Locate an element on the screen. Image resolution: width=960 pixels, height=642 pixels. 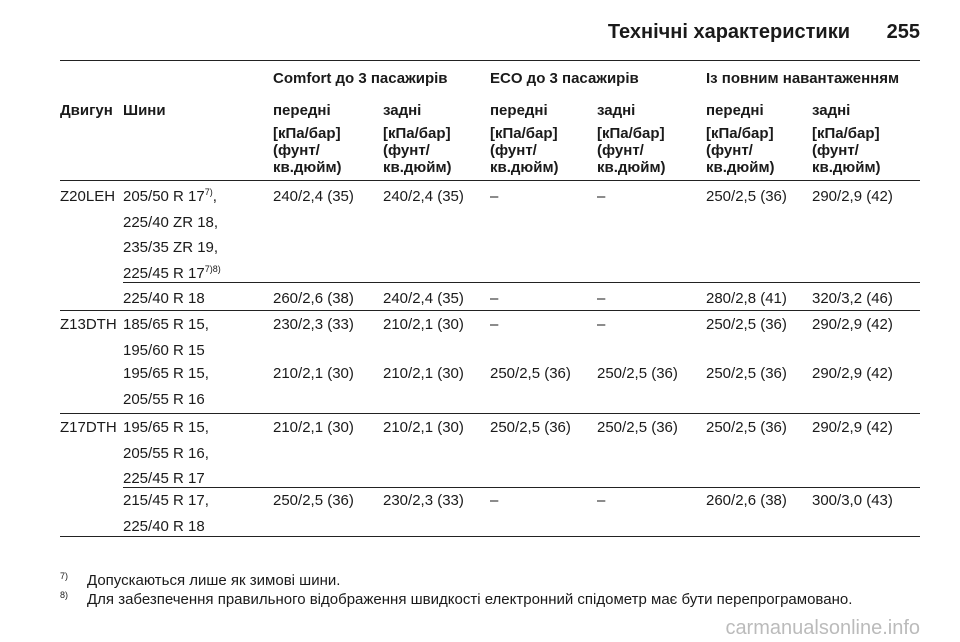
tire: 195/60 R 15 is located at coordinates (164, 350).